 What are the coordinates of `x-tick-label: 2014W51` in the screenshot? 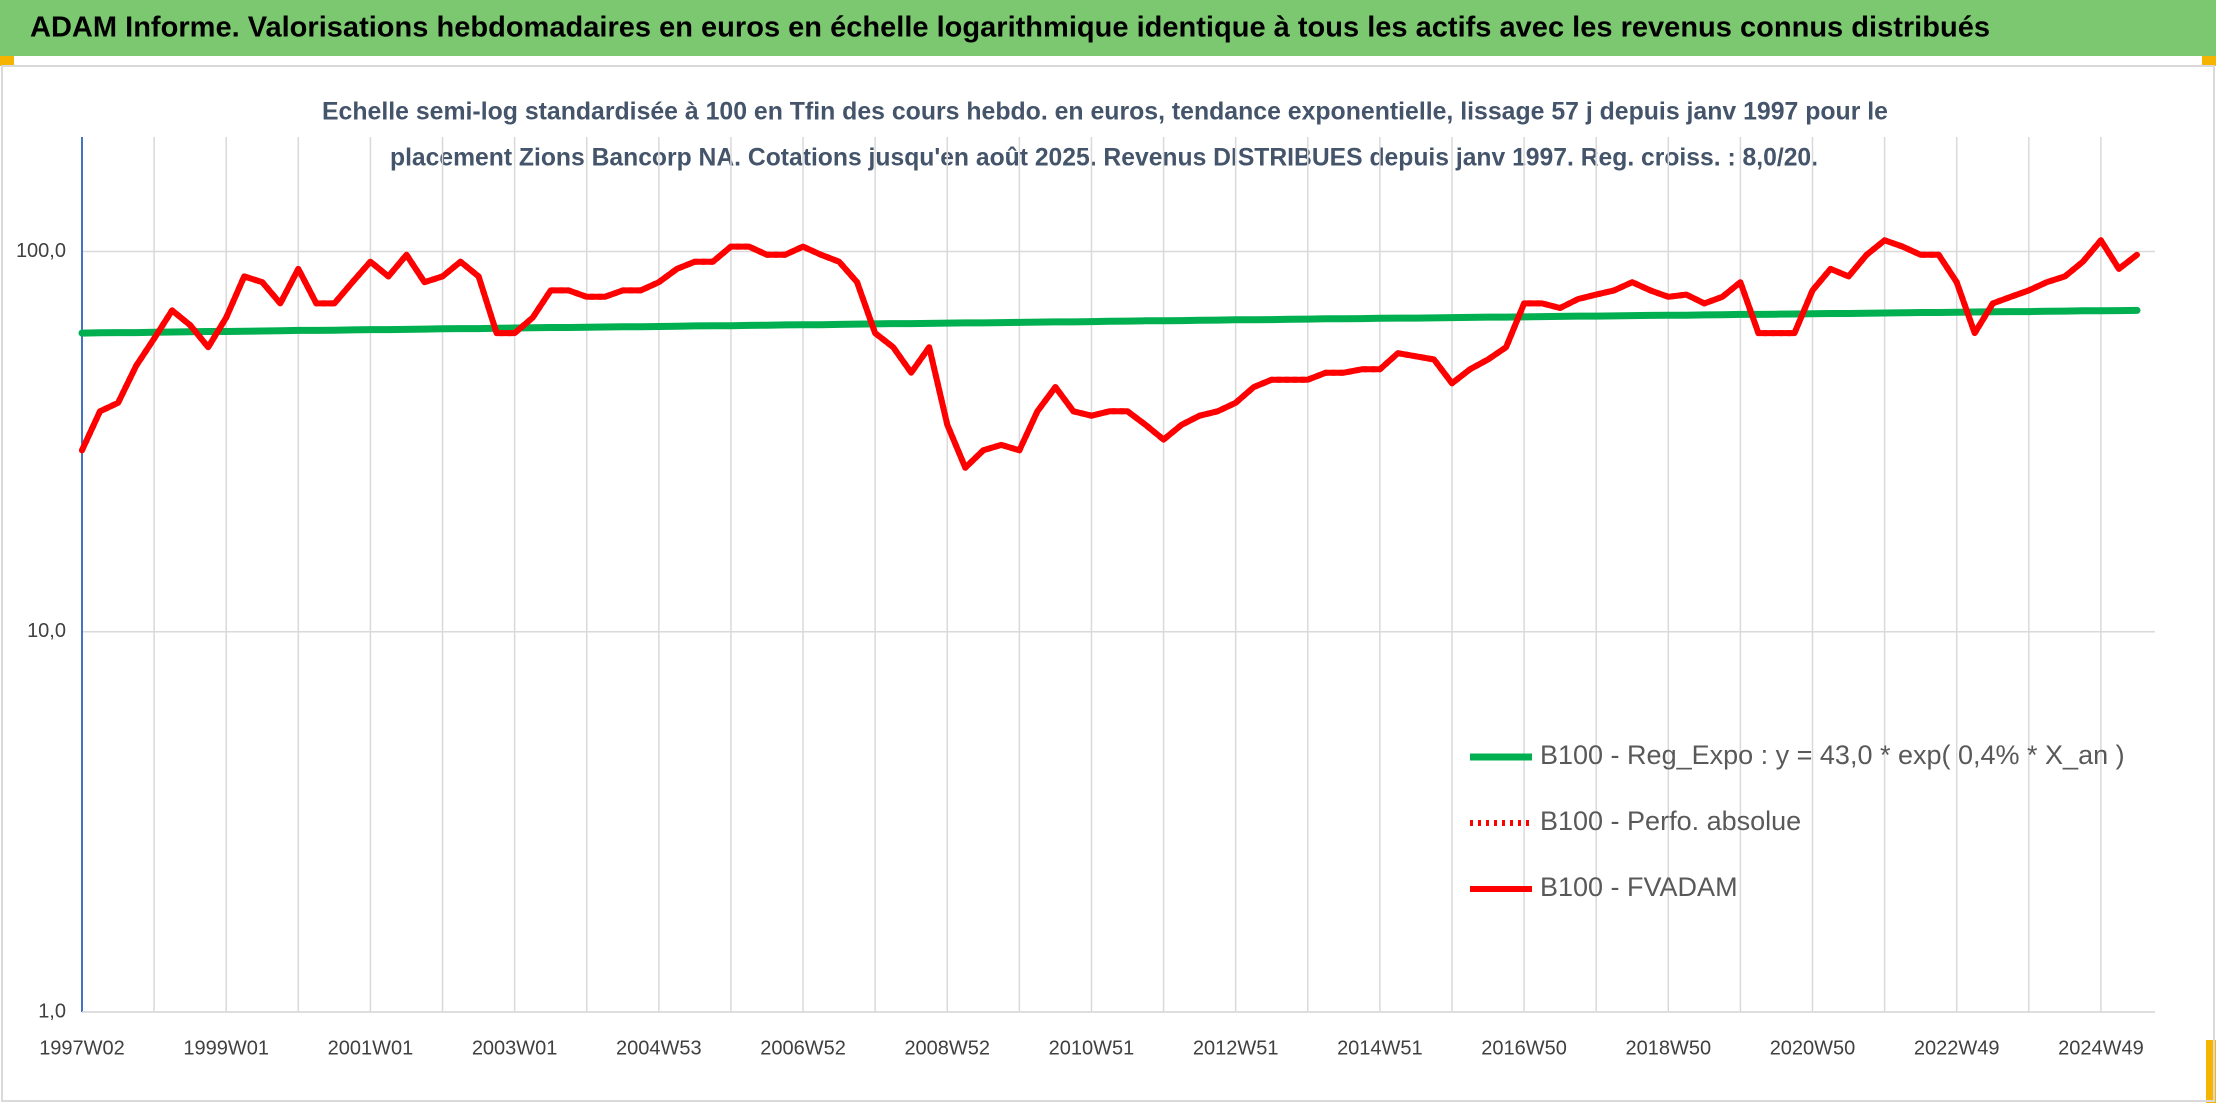 It's located at (1380, 1048).